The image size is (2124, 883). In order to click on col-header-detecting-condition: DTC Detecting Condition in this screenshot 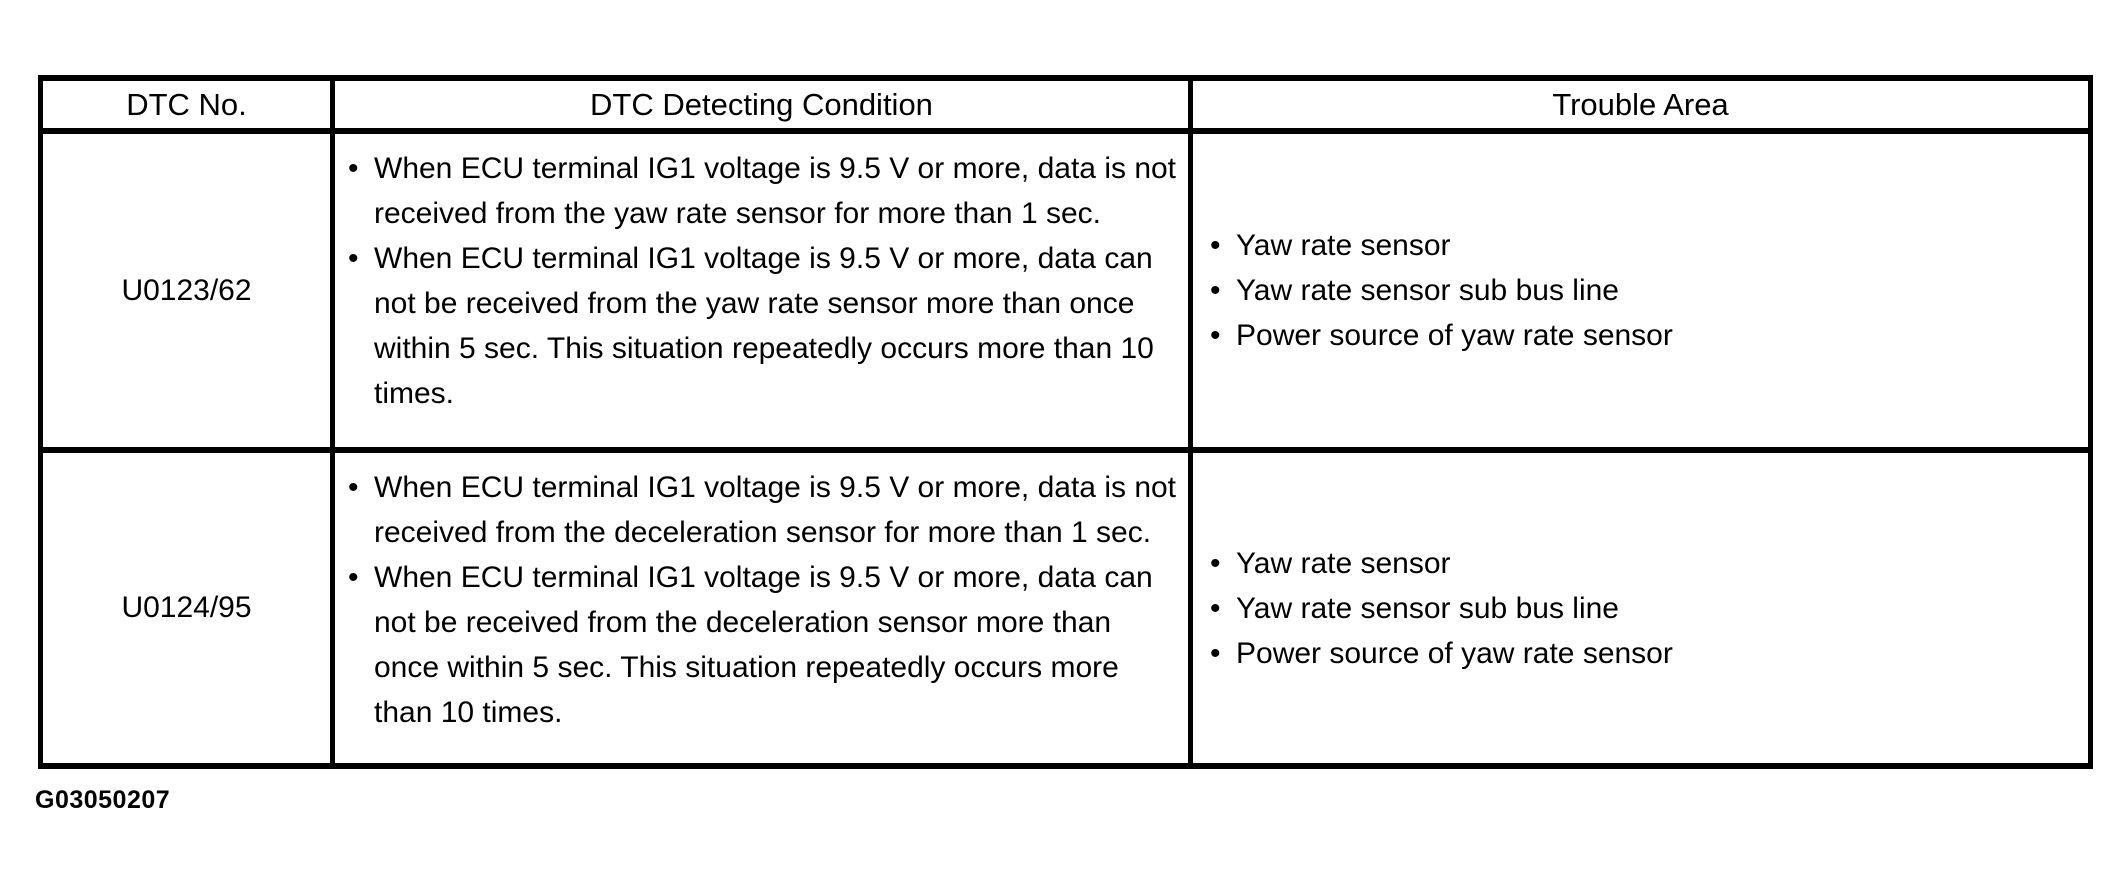, I will do `click(761, 104)`.